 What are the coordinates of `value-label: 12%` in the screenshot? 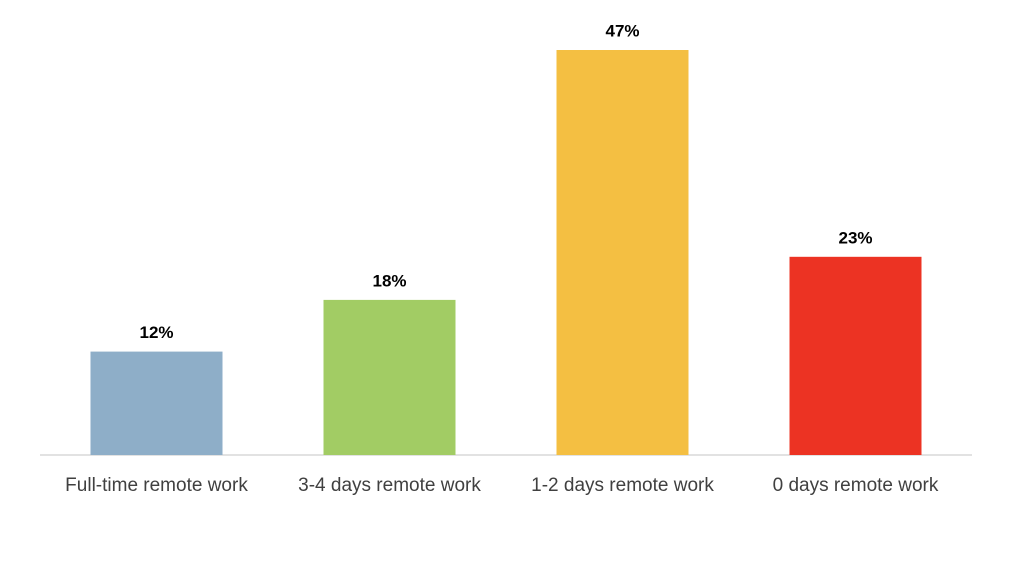 It's located at (156, 332).